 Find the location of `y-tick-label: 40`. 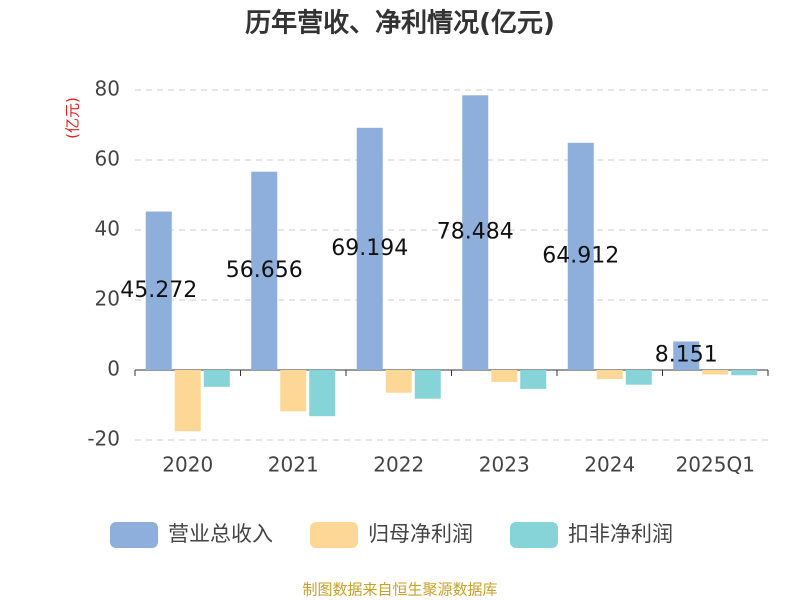

y-tick-label: 40 is located at coordinates (107, 229).